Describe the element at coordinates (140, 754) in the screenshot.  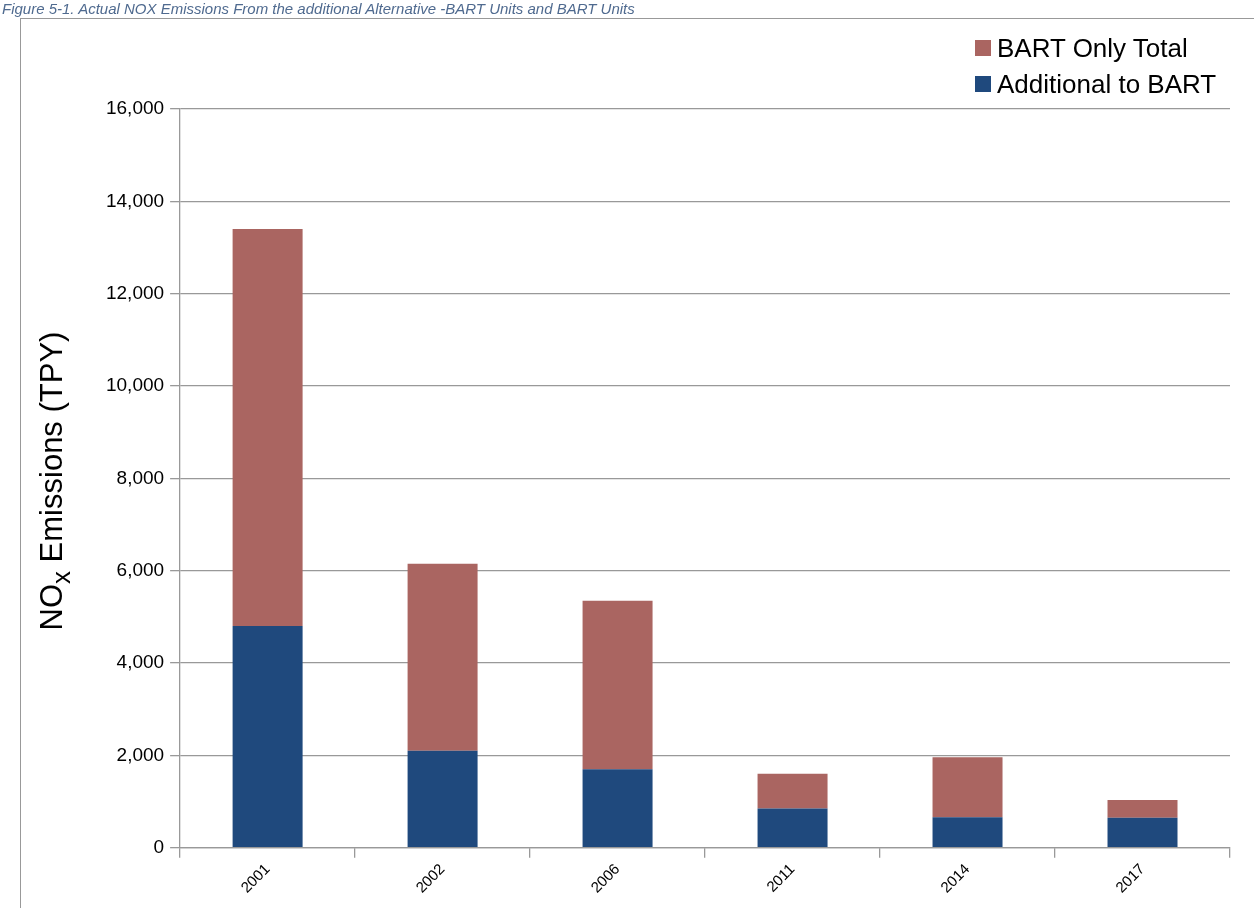
I see `y-tick-label: 2,000` at that location.